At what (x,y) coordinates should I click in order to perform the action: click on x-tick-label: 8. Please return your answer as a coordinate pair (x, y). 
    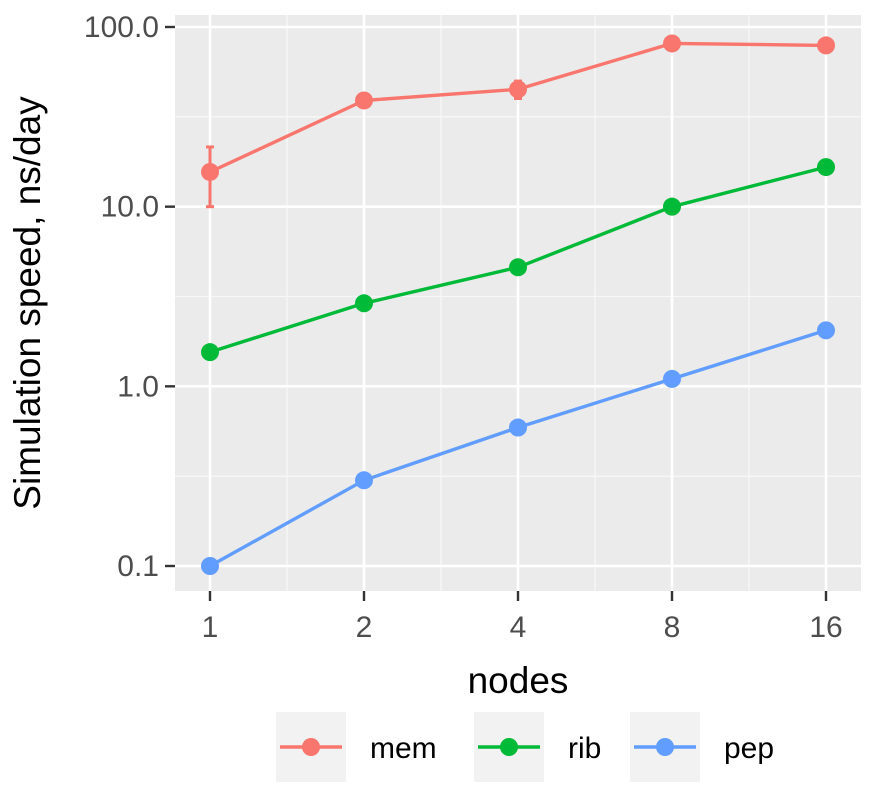
    Looking at the image, I should click on (672, 627).